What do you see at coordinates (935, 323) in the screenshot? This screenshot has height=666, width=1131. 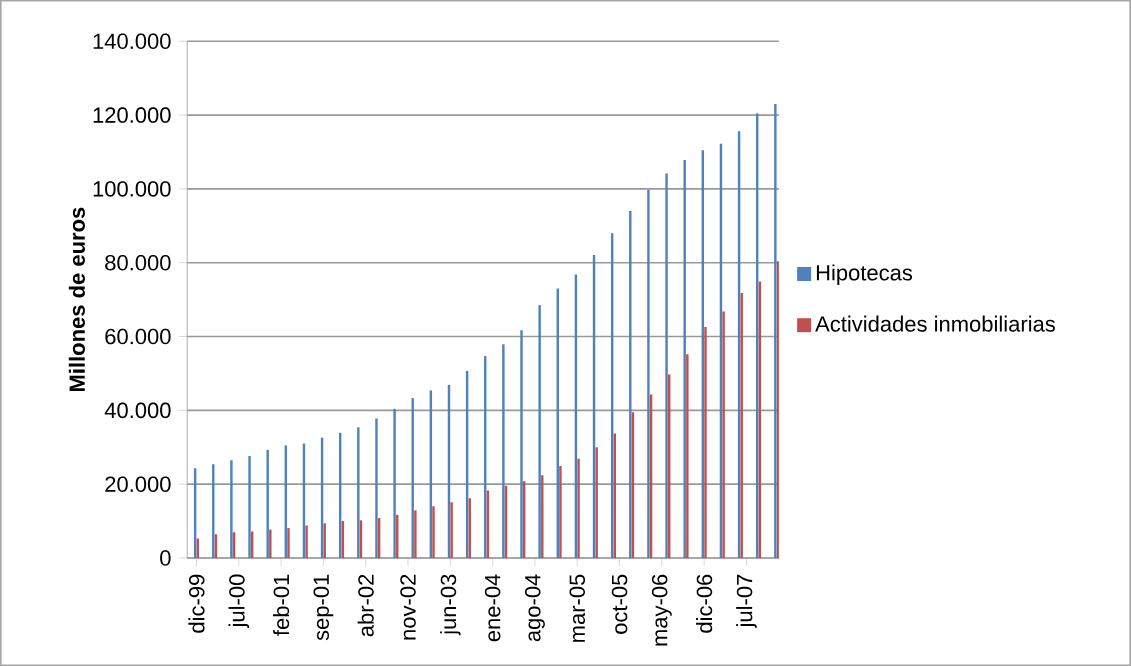 I see `legend-label: Actividades inmobiliarias` at bounding box center [935, 323].